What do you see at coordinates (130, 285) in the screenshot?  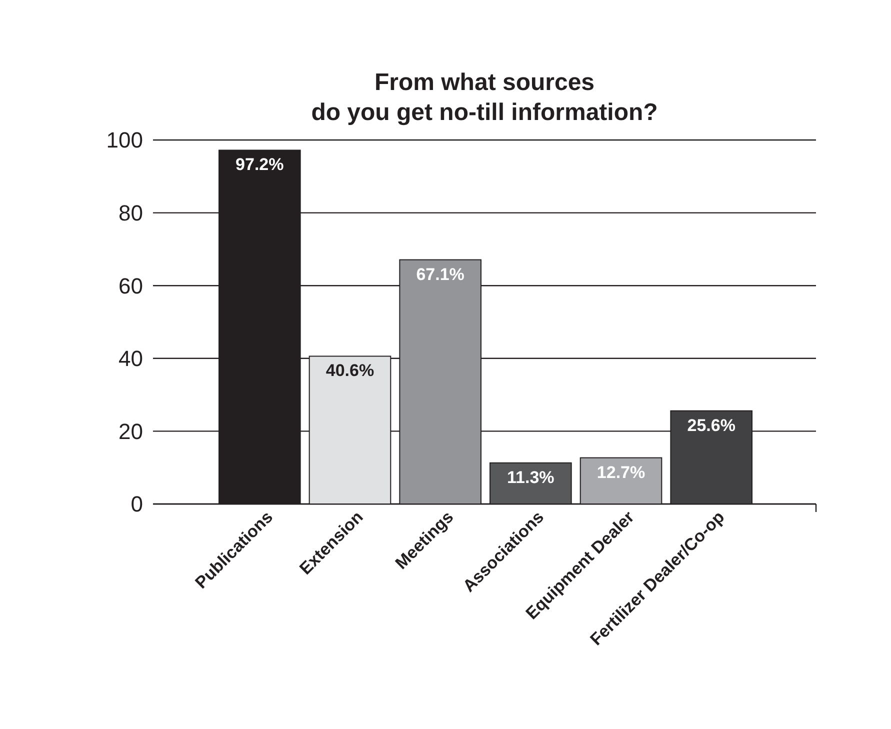 I see `y-tick-label: 60` at bounding box center [130, 285].